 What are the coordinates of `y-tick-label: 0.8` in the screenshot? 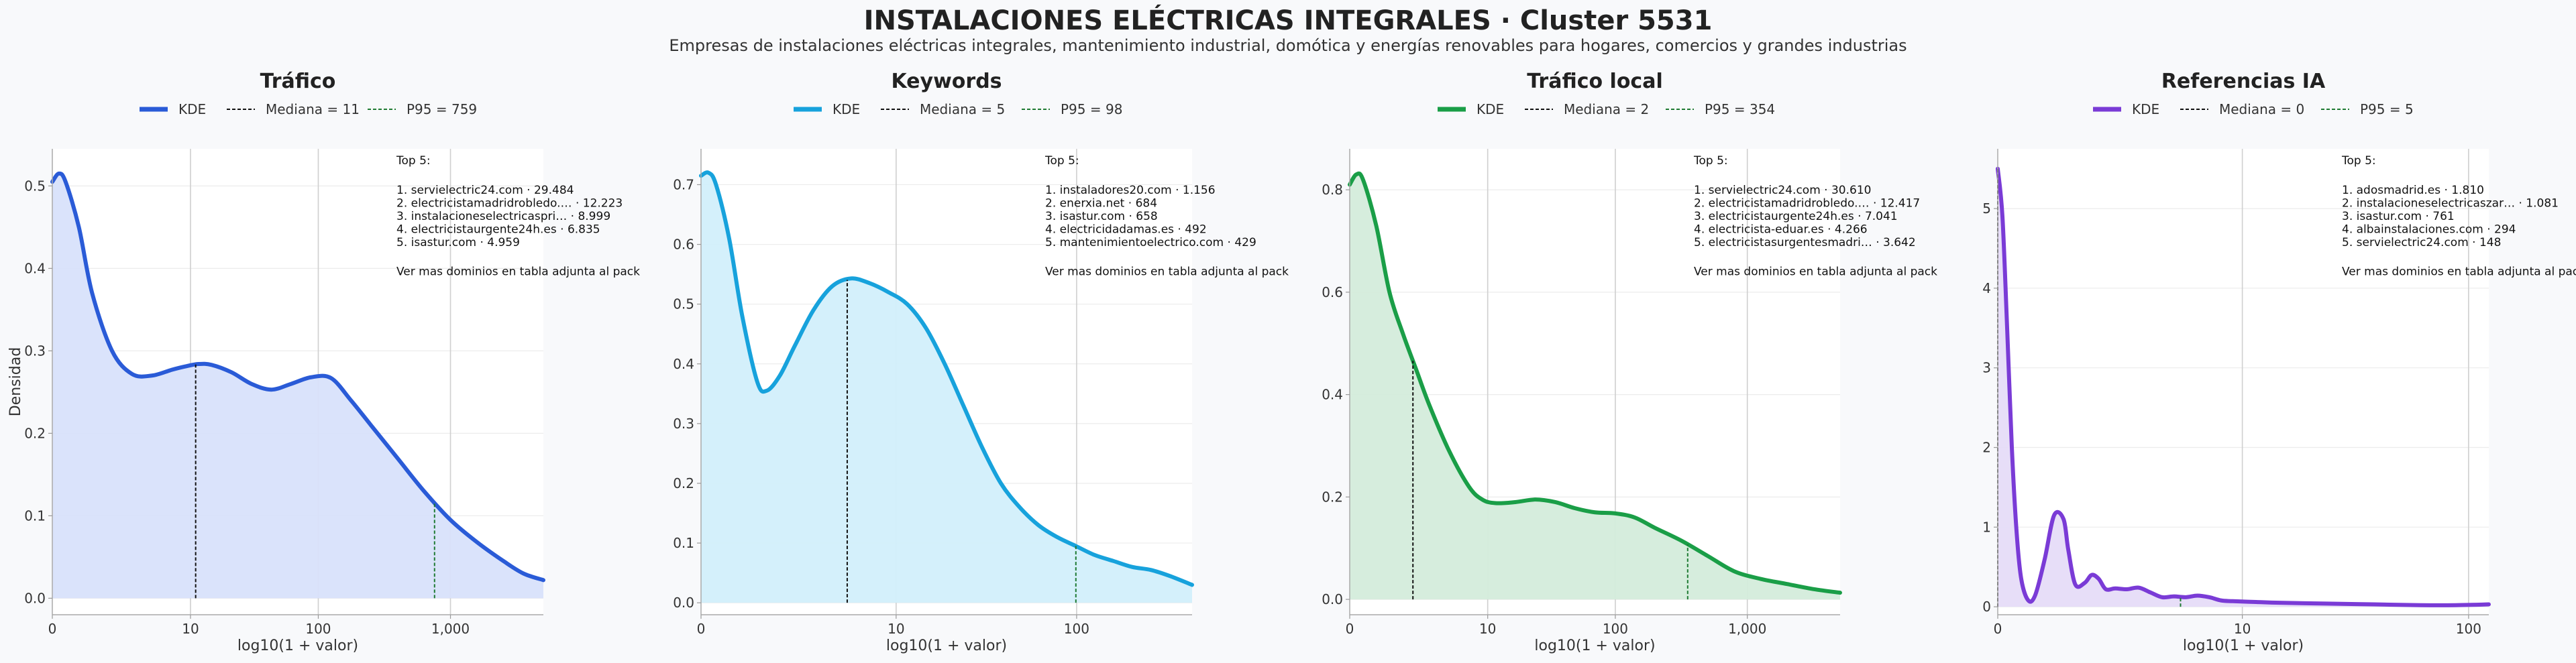 It's located at (1332, 190).